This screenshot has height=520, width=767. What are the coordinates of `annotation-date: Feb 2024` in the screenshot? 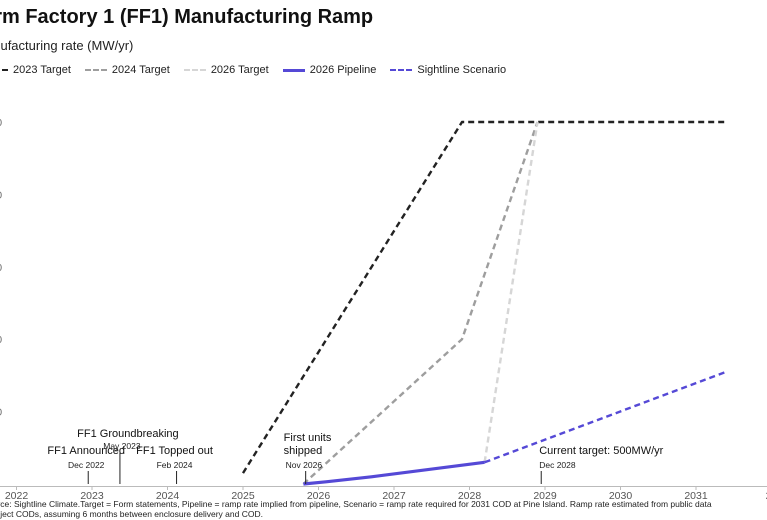 It's located at (175, 465).